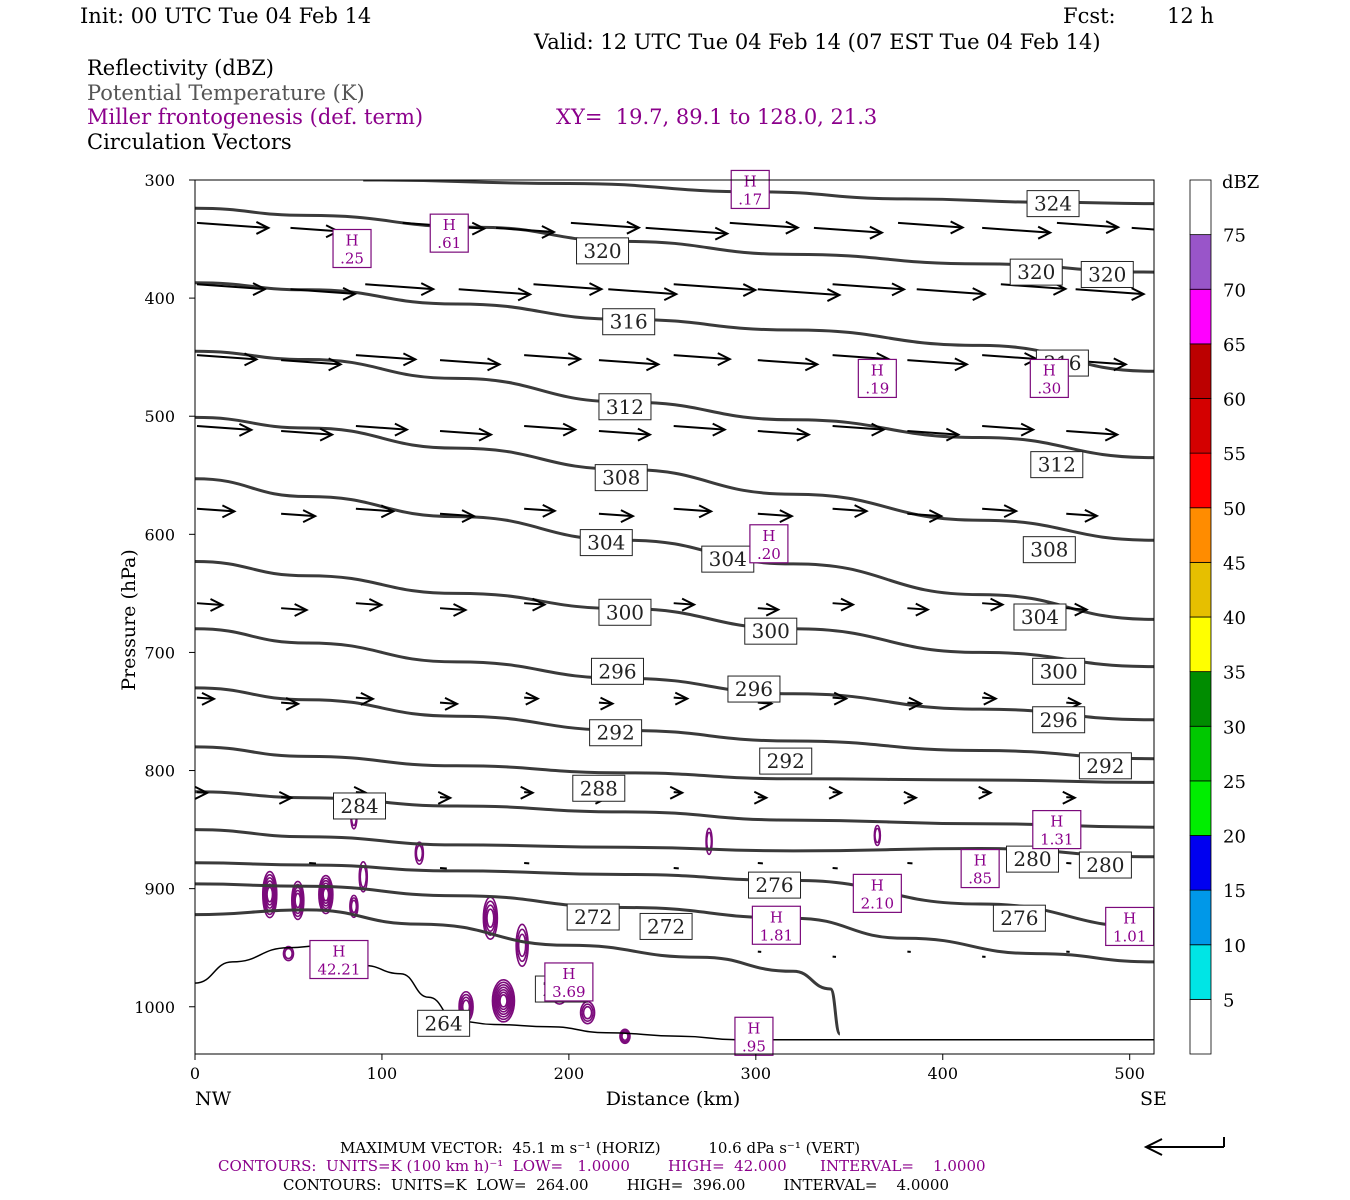 The image size is (1350, 1200). I want to click on se-label: SE, so click(1153, 1099).